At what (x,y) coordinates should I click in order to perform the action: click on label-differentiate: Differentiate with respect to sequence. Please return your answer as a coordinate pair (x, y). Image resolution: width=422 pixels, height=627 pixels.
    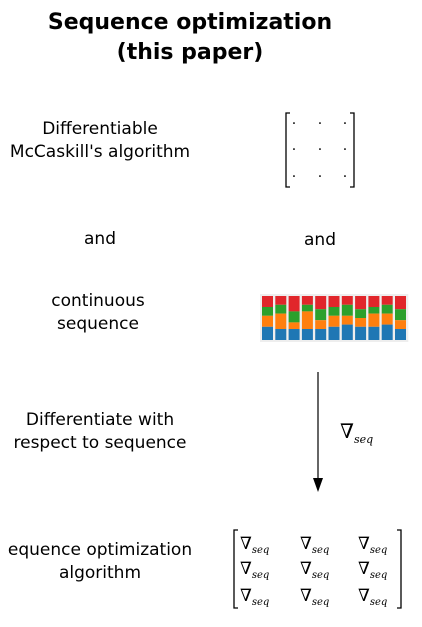
    Looking at the image, I should click on (100, 432).